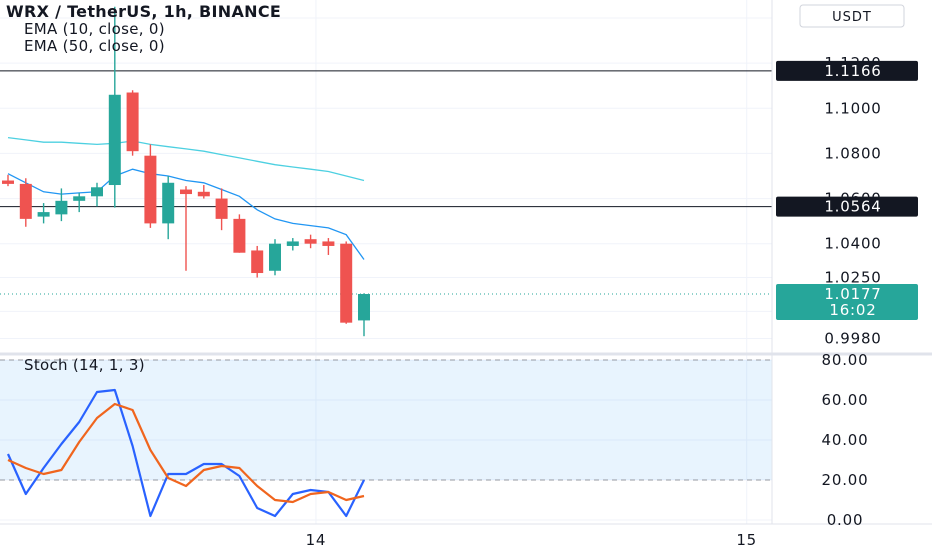 The height and width of the screenshot is (550, 932). I want to click on stoch-d-line, so click(186, 453).